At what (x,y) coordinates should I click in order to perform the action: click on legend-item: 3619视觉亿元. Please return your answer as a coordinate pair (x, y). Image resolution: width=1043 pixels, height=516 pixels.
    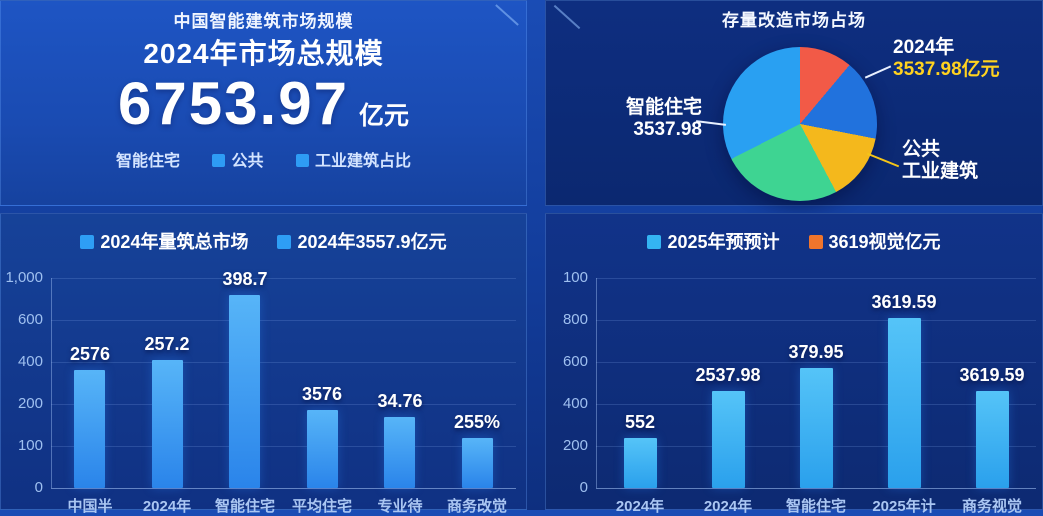
    Looking at the image, I should click on (874, 242).